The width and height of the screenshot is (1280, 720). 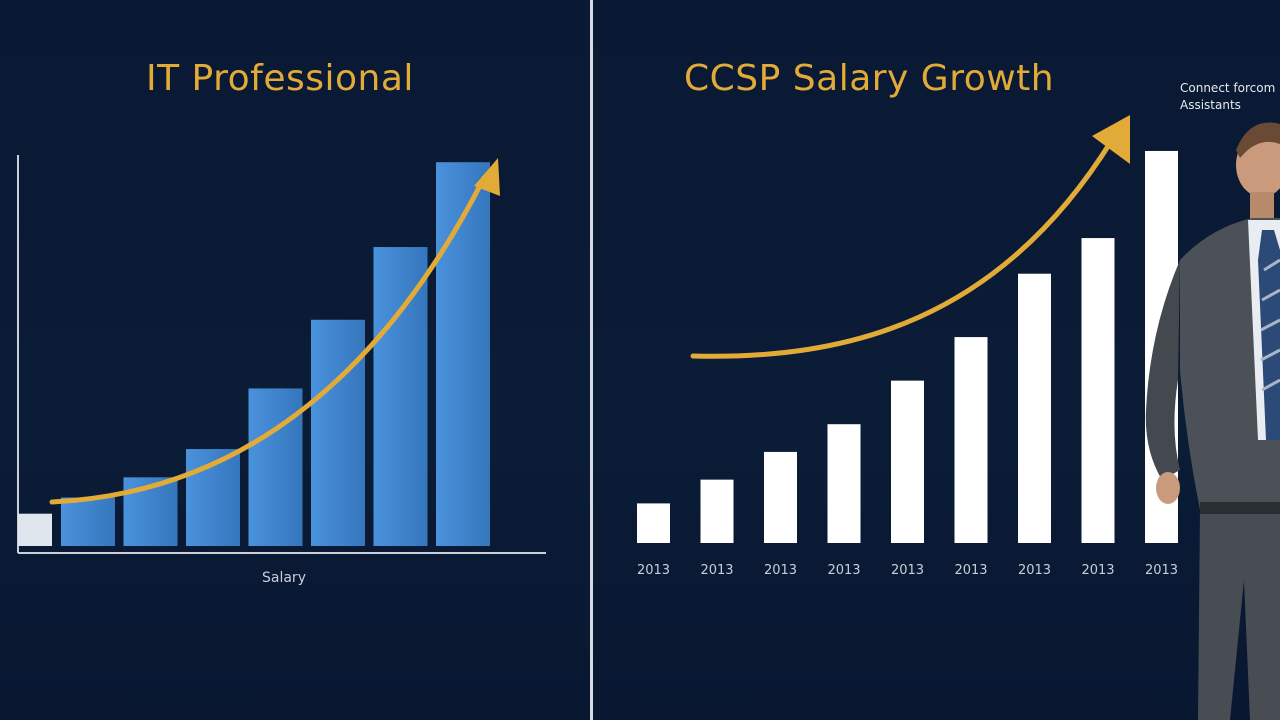 I want to click on corner-caption: Connect forcom Assistants, so click(x=1227, y=97).